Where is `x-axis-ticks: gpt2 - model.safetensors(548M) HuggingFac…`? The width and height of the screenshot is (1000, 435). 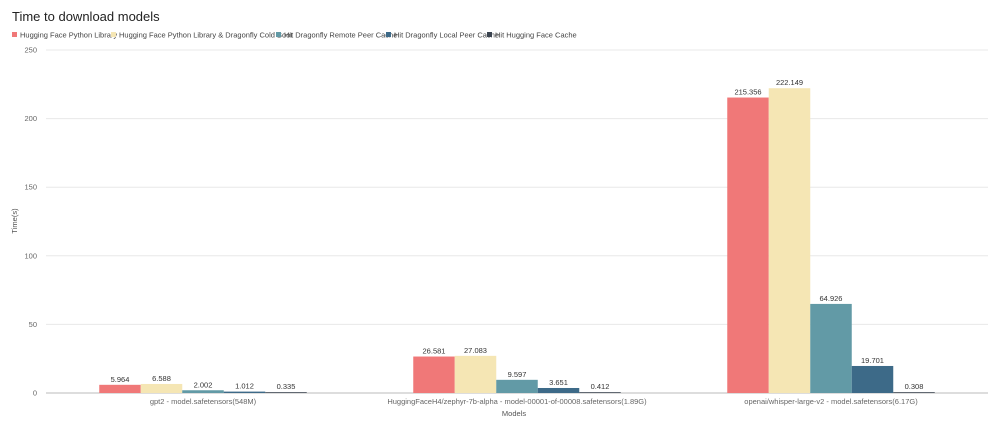
x-axis-ticks: gpt2 - model.safetensors(548M) HuggingFac… is located at coordinates (534, 401).